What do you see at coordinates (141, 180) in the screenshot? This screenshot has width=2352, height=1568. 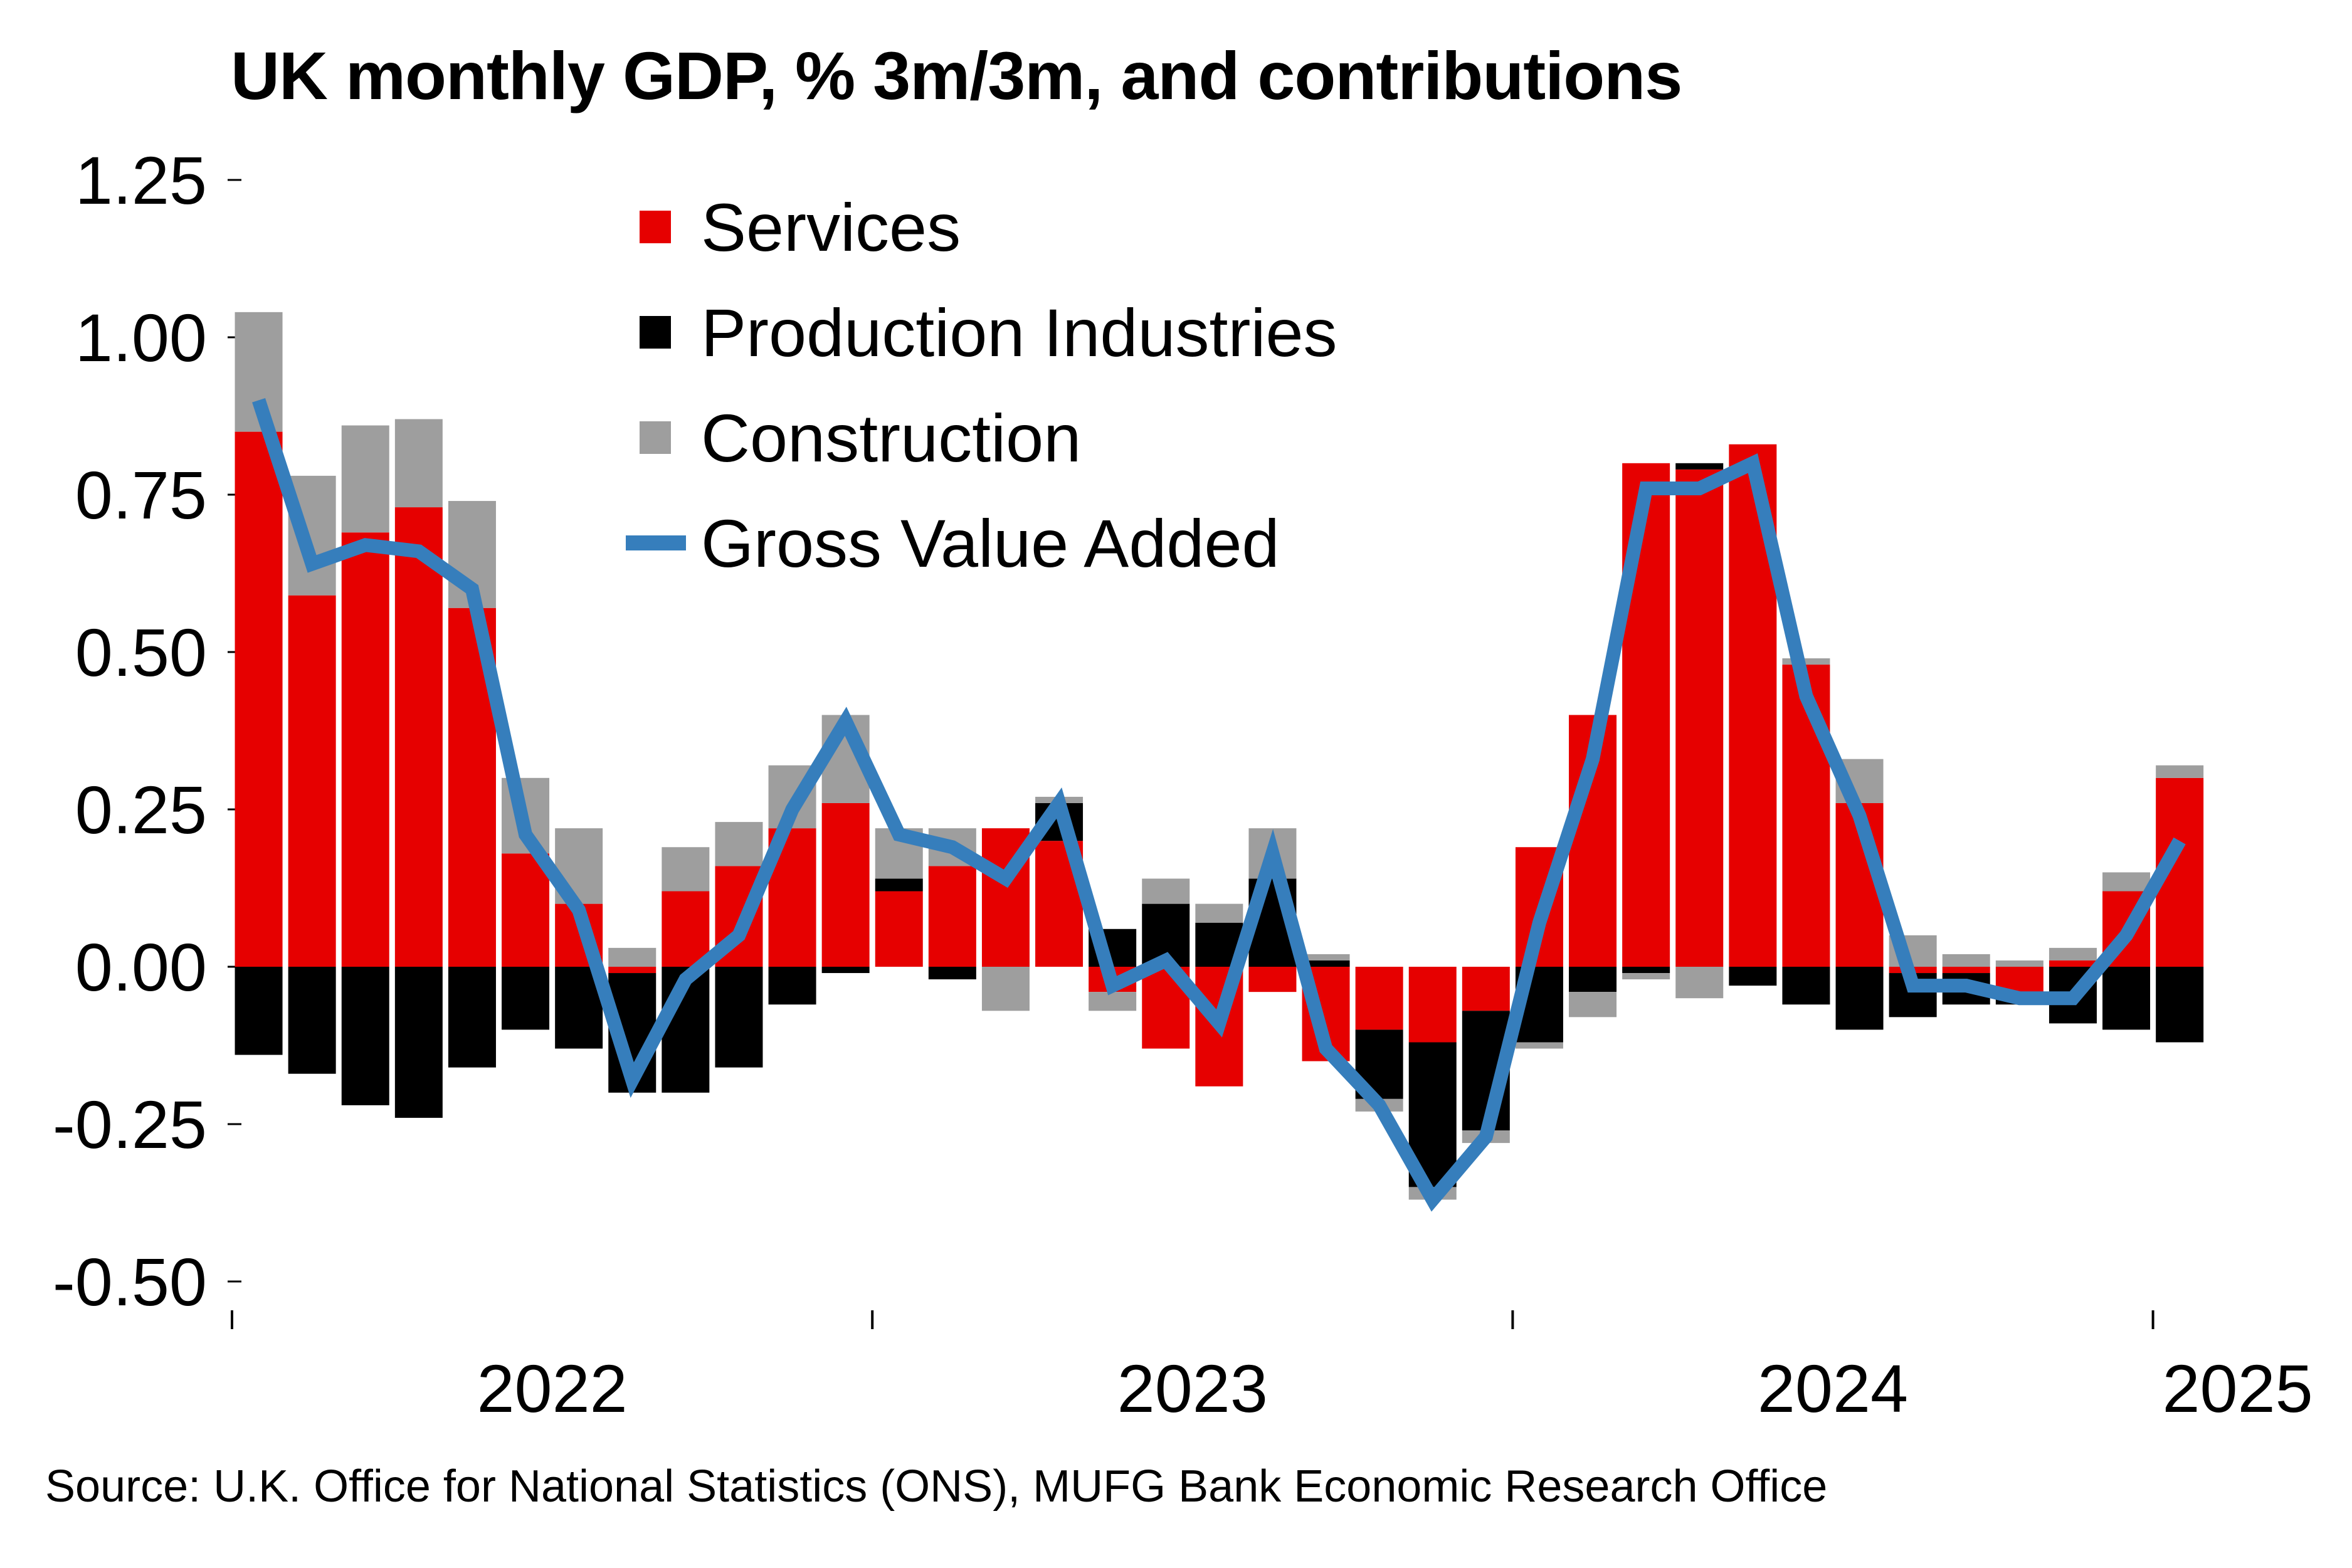 I see `y-tick-label: 1.25` at bounding box center [141, 180].